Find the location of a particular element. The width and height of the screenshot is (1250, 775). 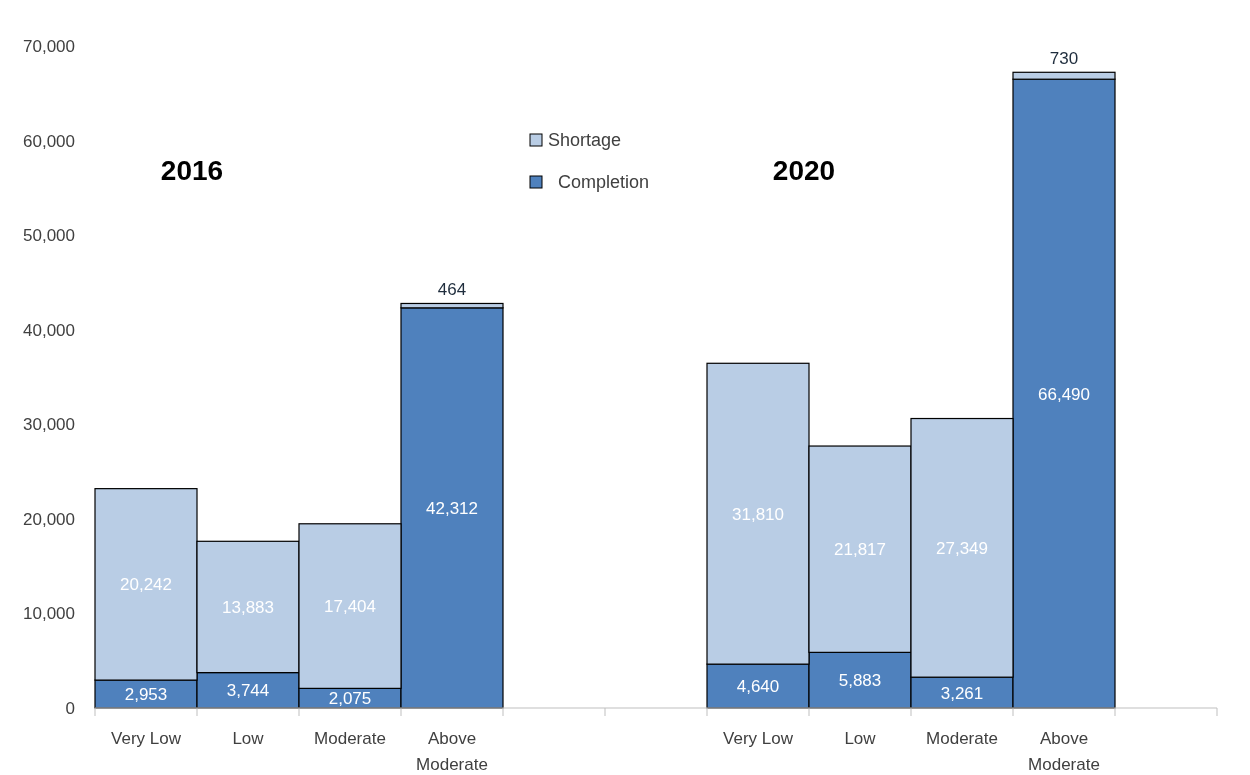

data-label: 21,817 is located at coordinates (860, 550).